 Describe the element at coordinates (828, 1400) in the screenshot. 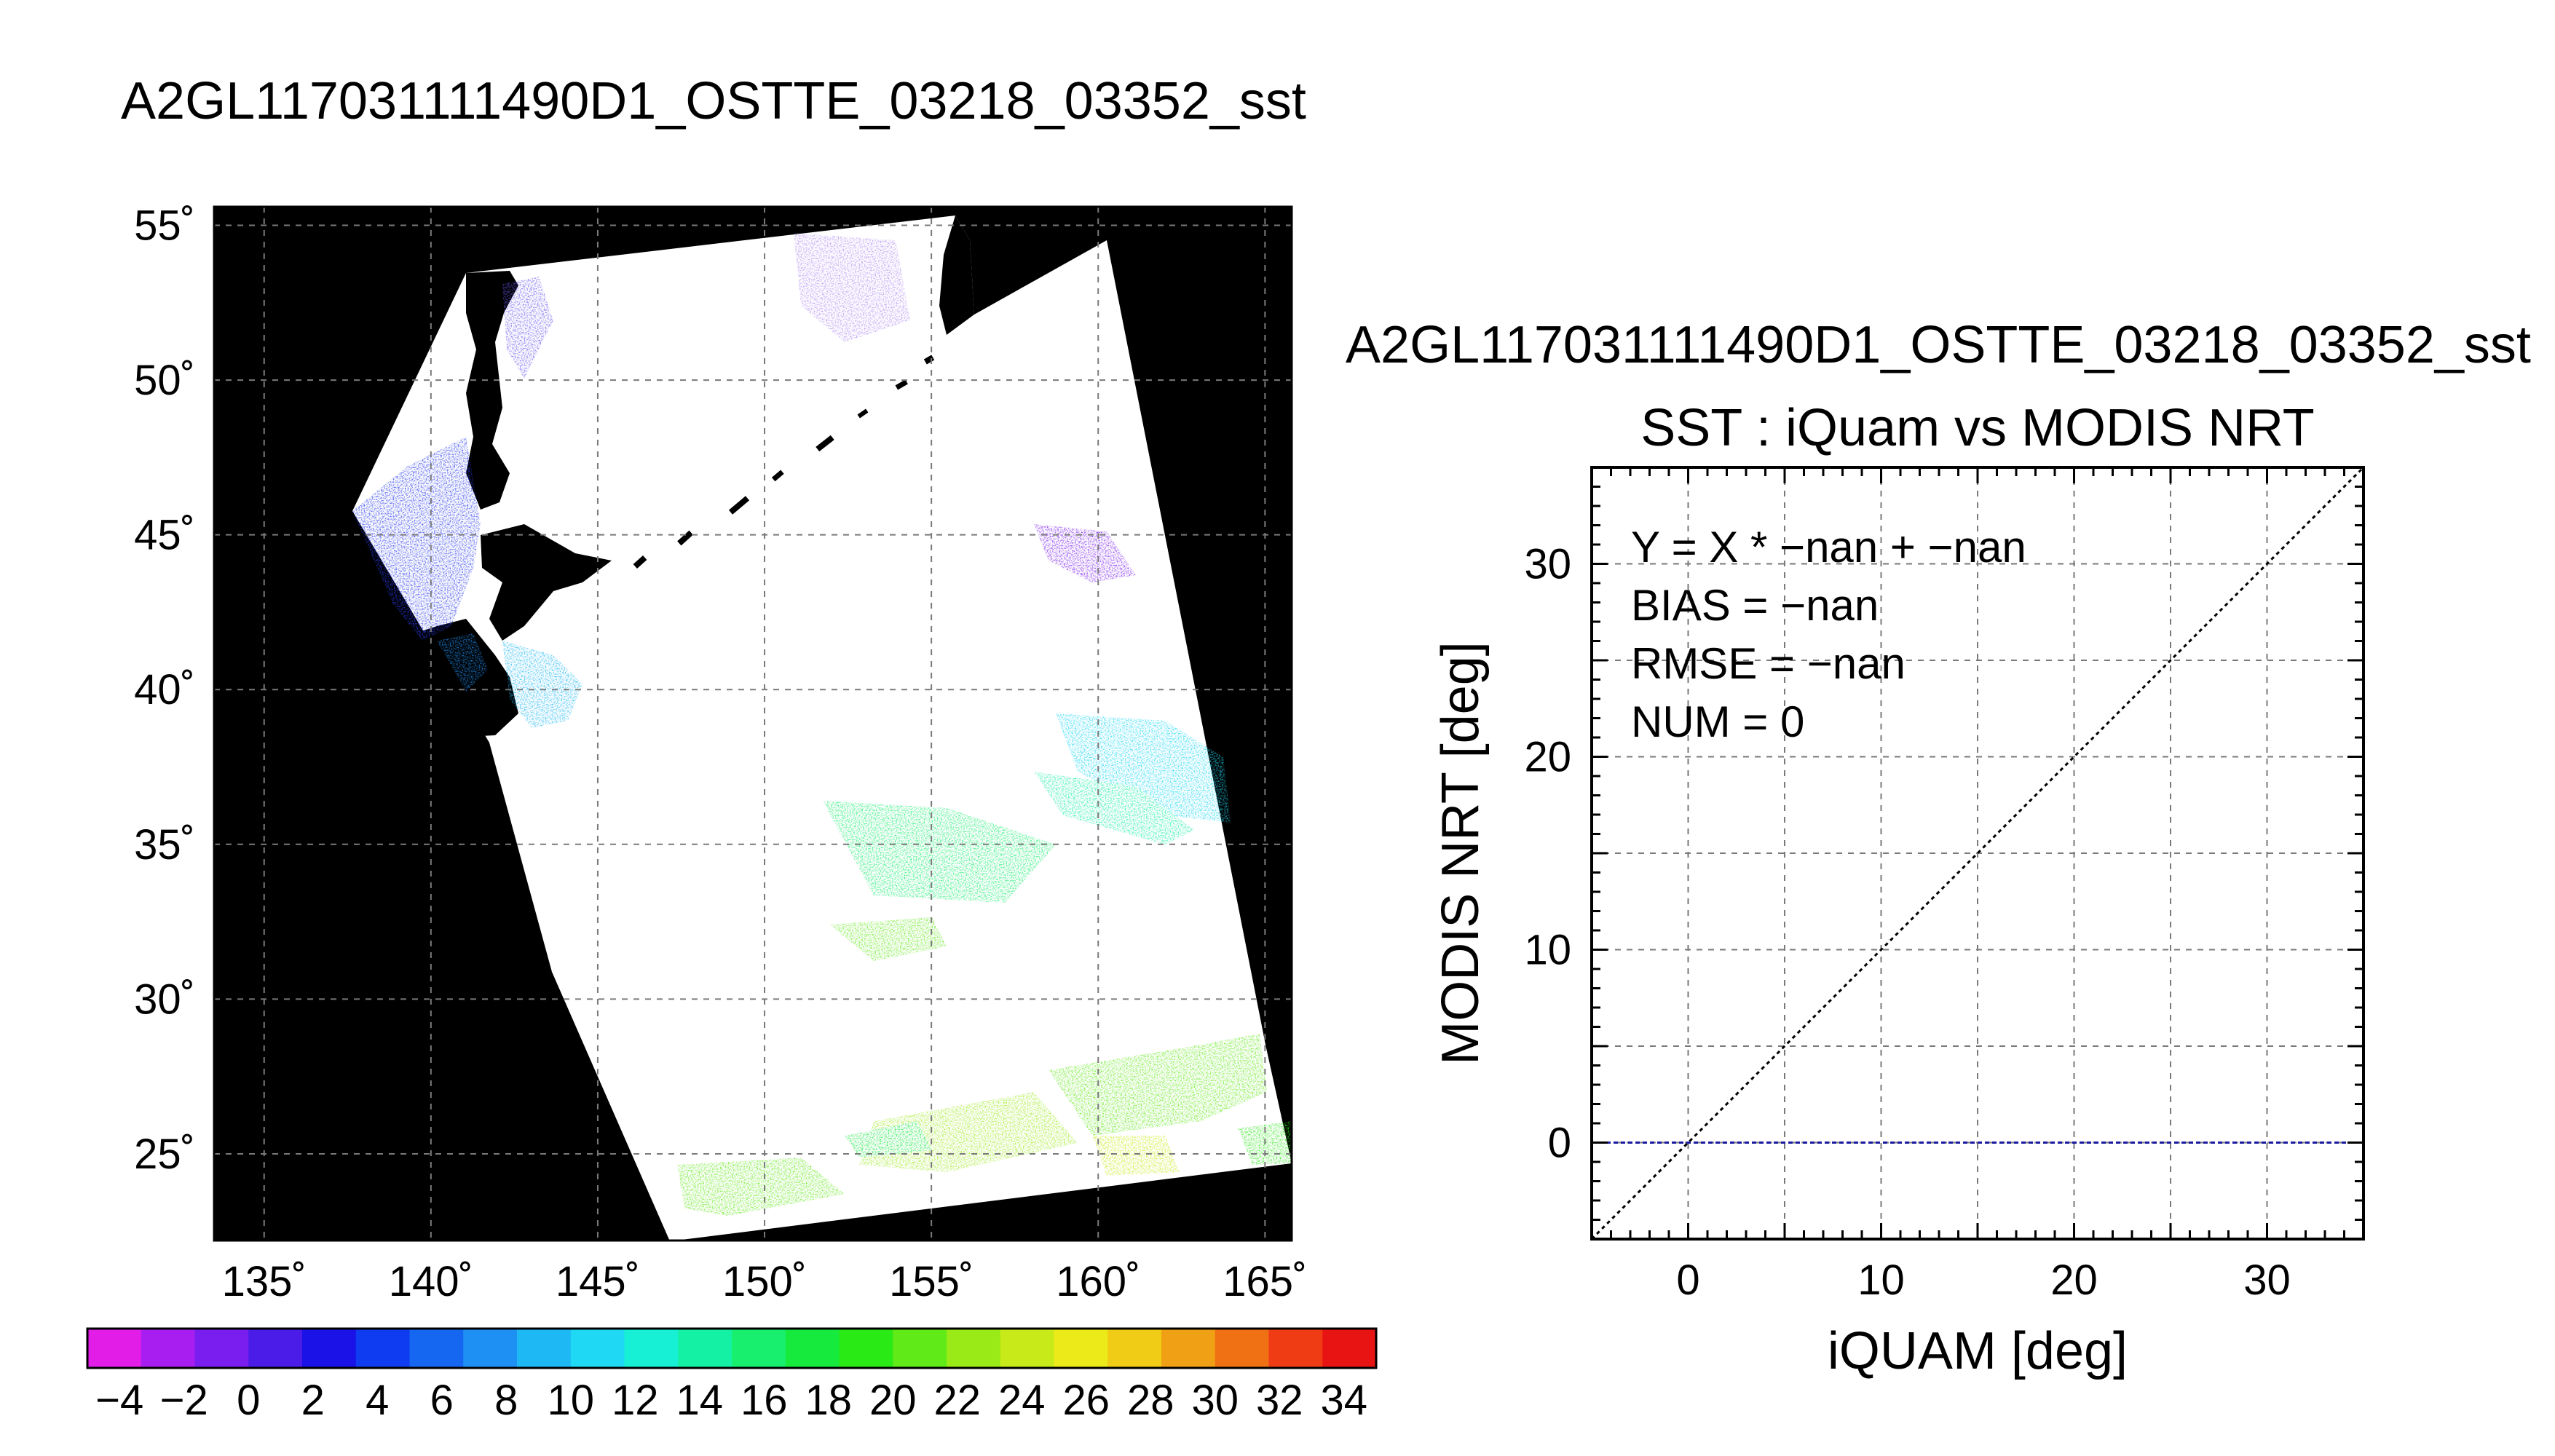

I see `colorbar-tick-label: 18` at that location.